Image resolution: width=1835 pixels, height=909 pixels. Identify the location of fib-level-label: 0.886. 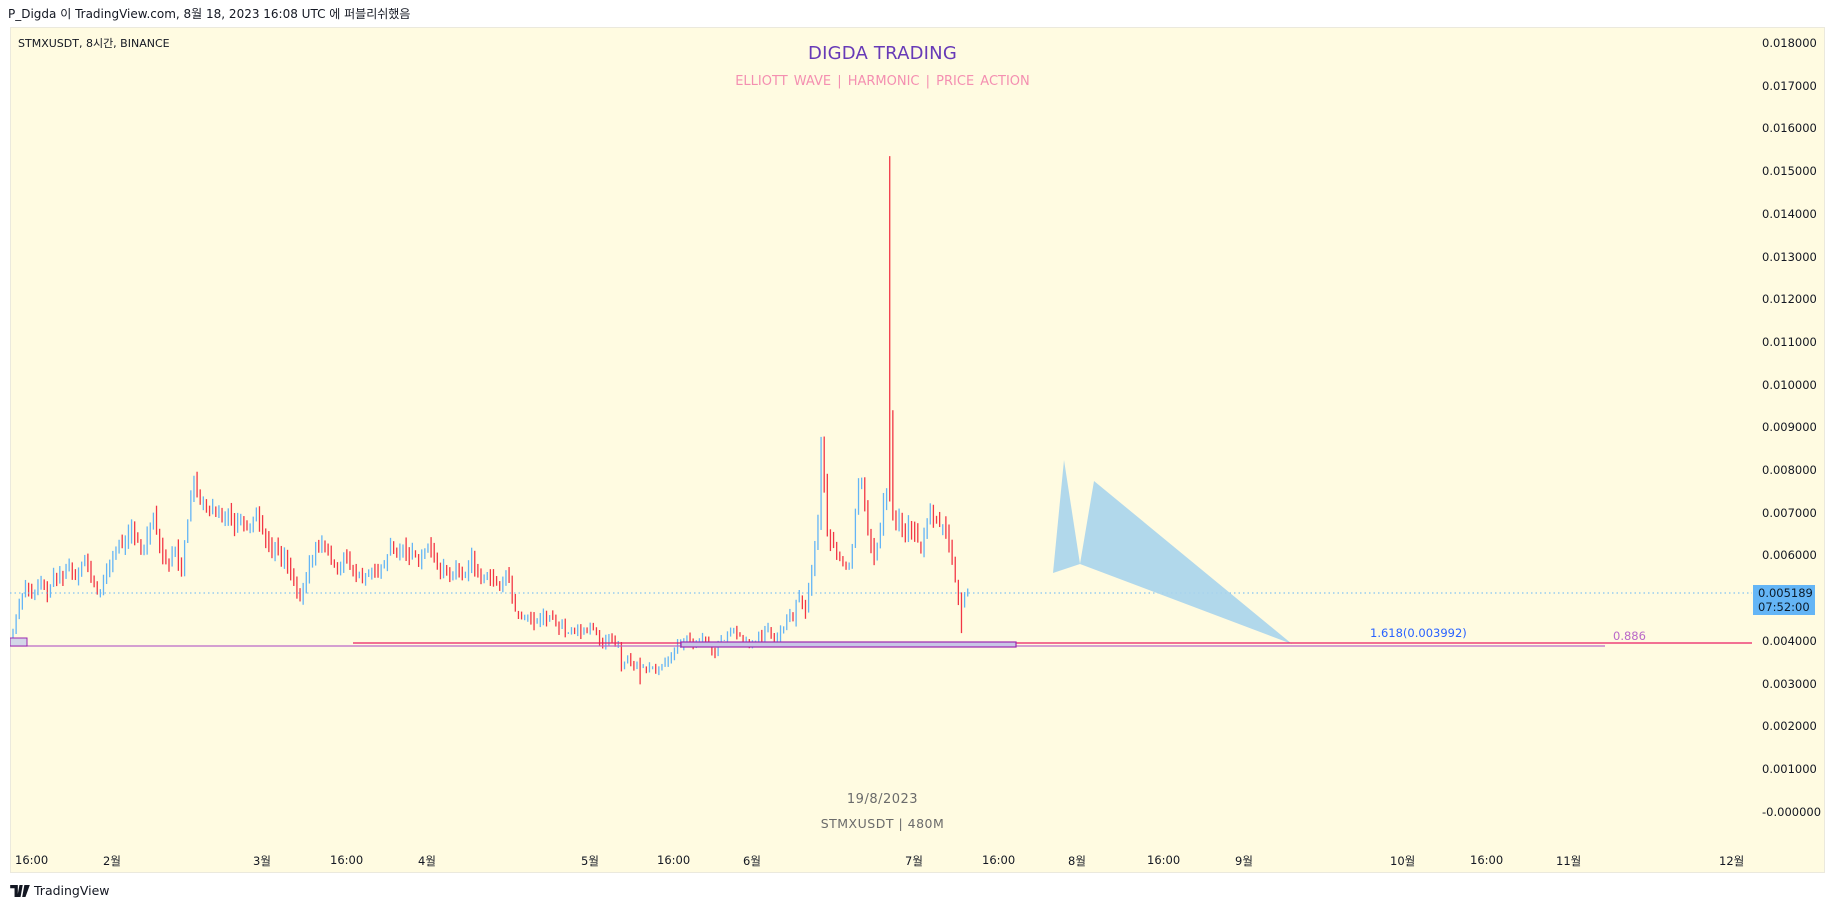
(1629, 636).